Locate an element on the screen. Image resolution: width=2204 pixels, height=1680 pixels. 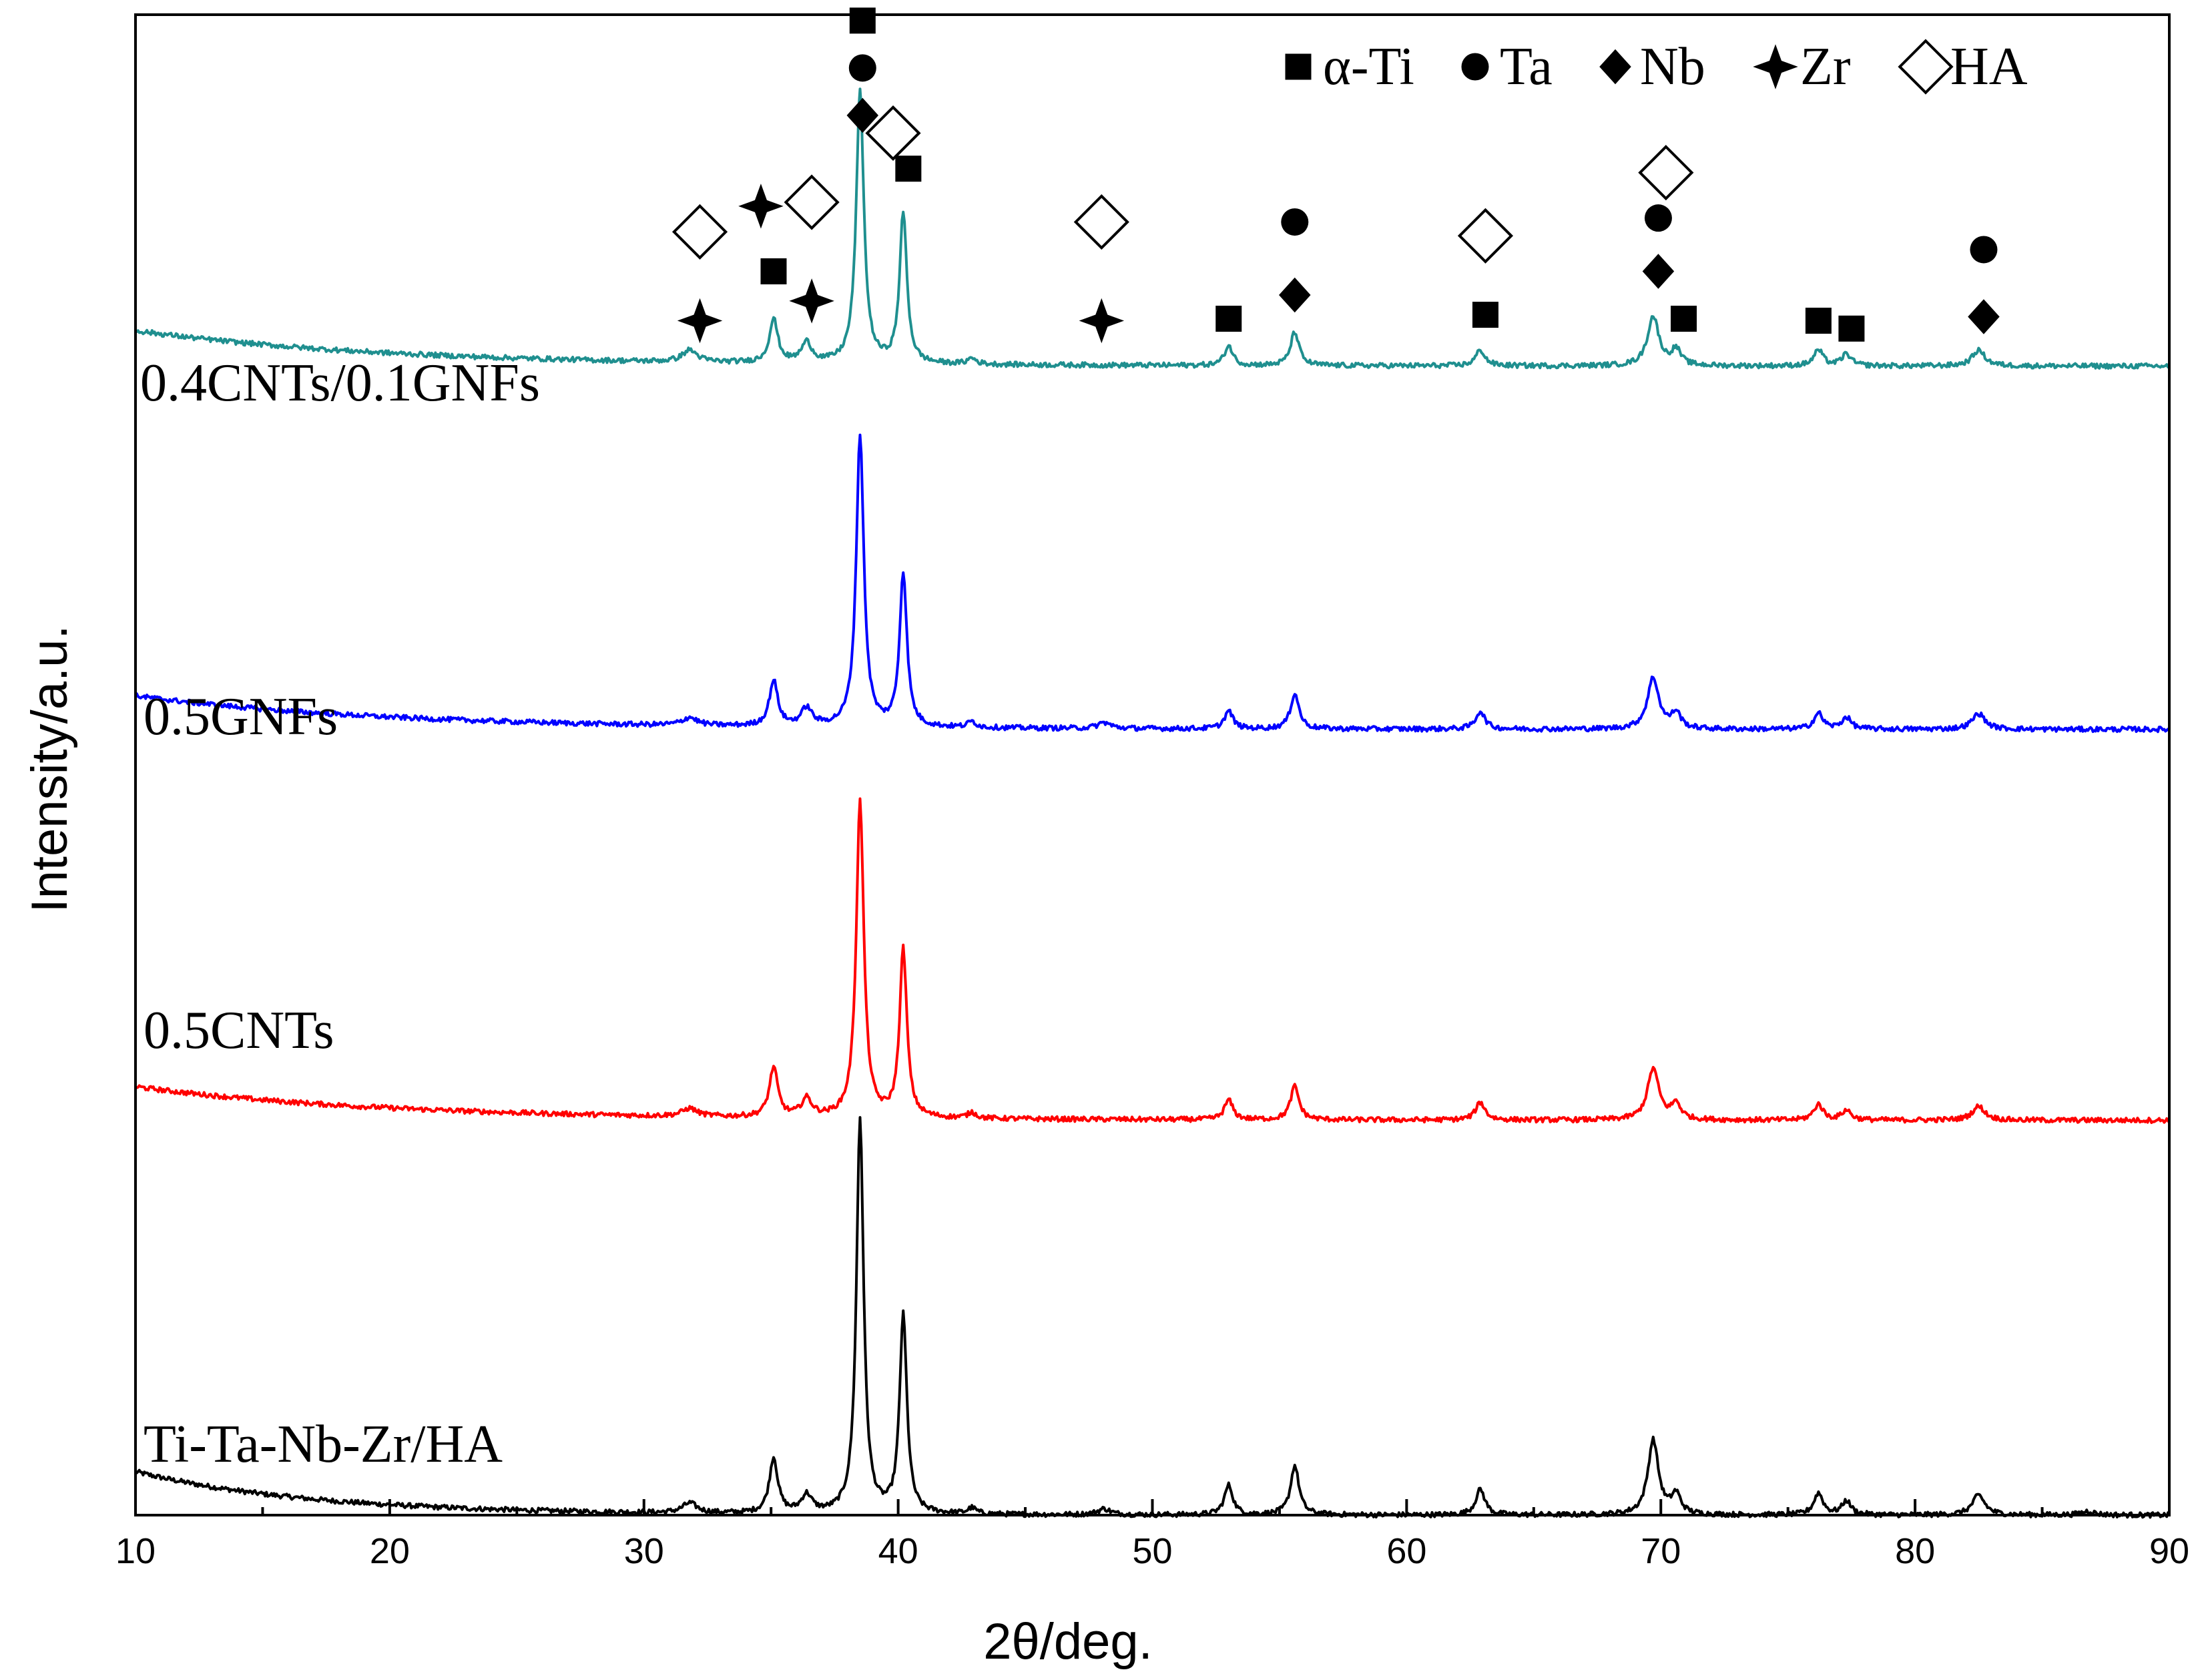
series-label: 0.4CNTs/0.1GNFs is located at coordinates (340, 383).